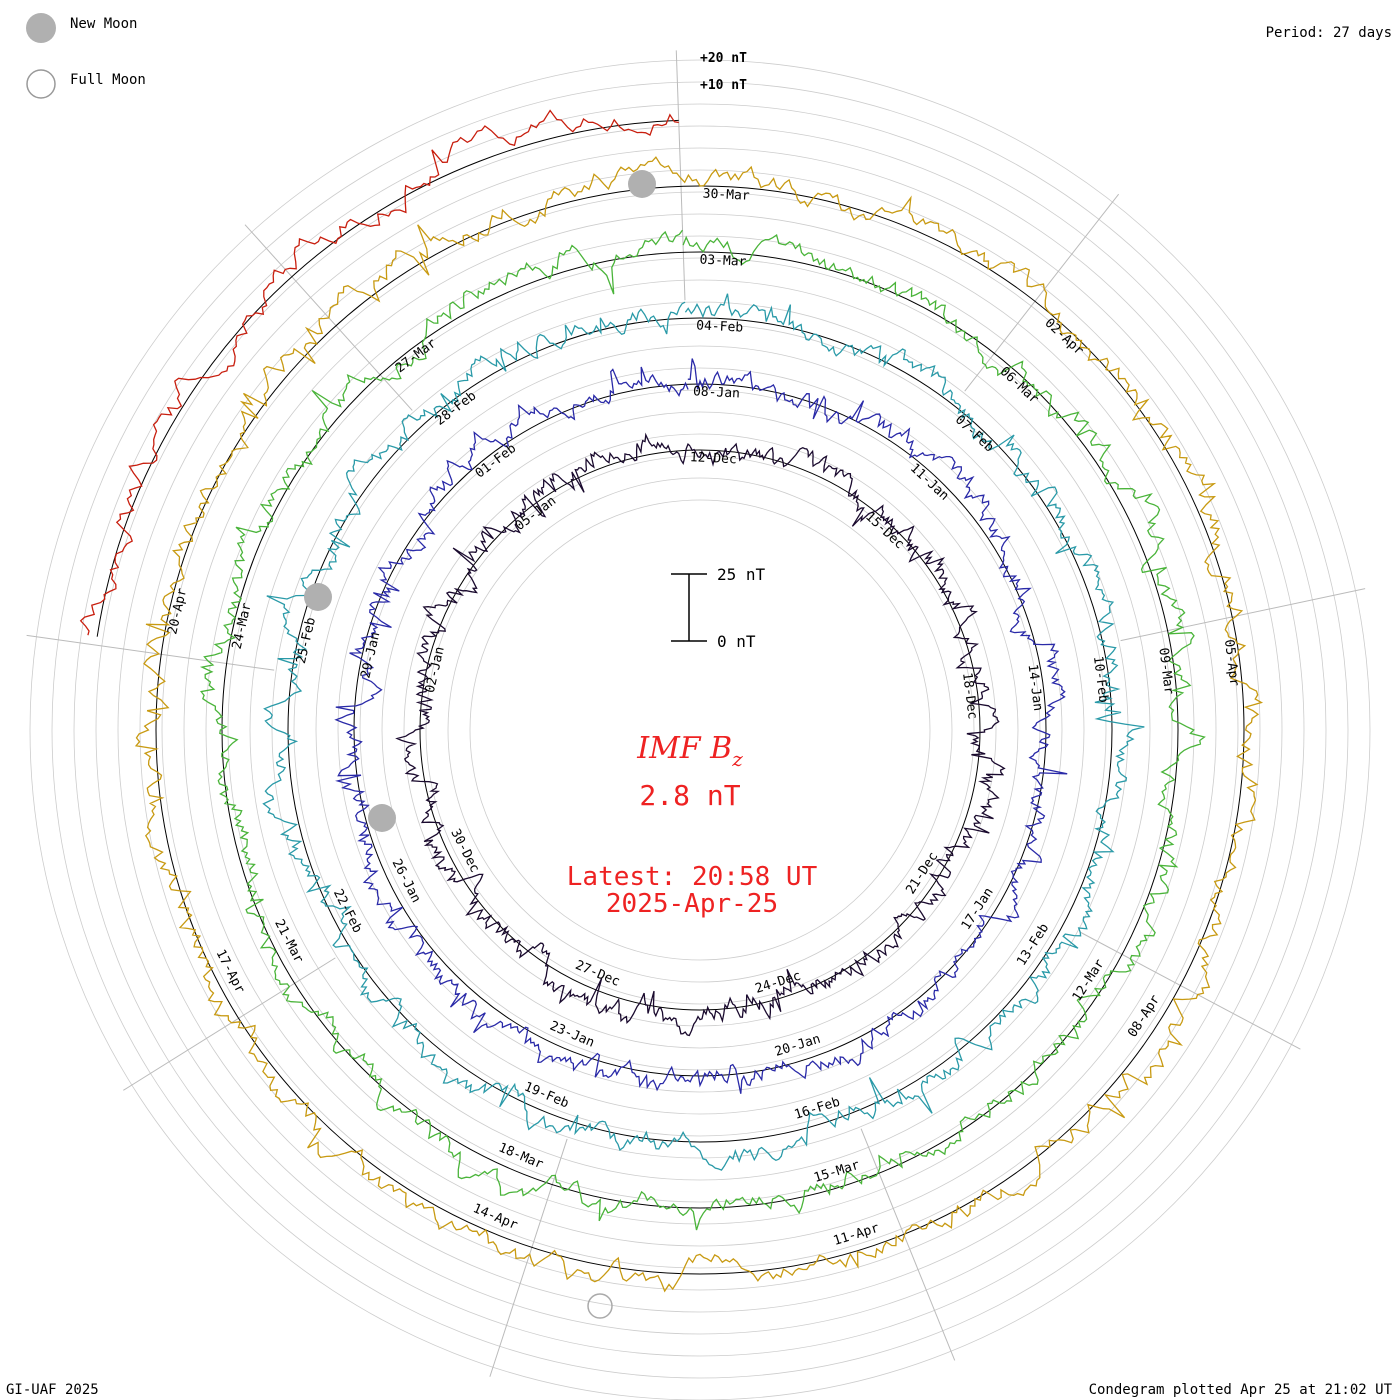 This screenshot has width=1400, height=1400. Describe the element at coordinates (1100, 679) in the screenshot. I see `date-label: 10-Feb` at that location.